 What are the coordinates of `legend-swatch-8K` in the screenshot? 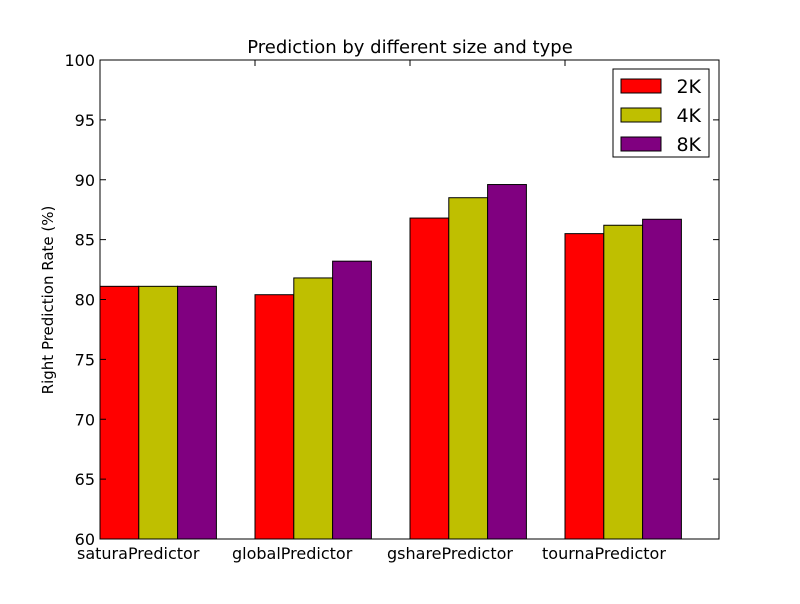 It's located at (641, 144).